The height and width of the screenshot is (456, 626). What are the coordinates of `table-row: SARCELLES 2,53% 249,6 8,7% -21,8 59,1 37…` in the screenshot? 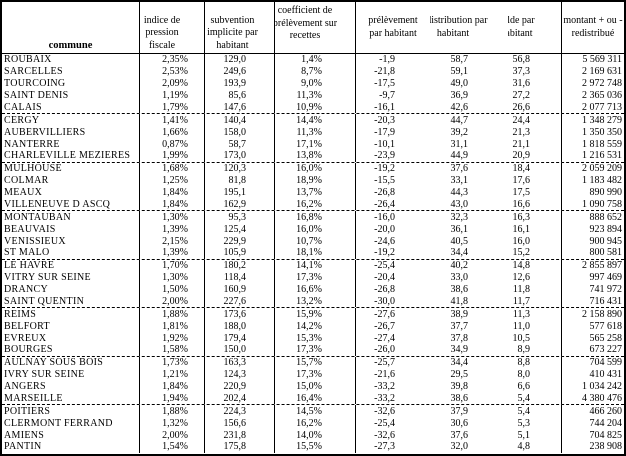 It's located at (313, 71).